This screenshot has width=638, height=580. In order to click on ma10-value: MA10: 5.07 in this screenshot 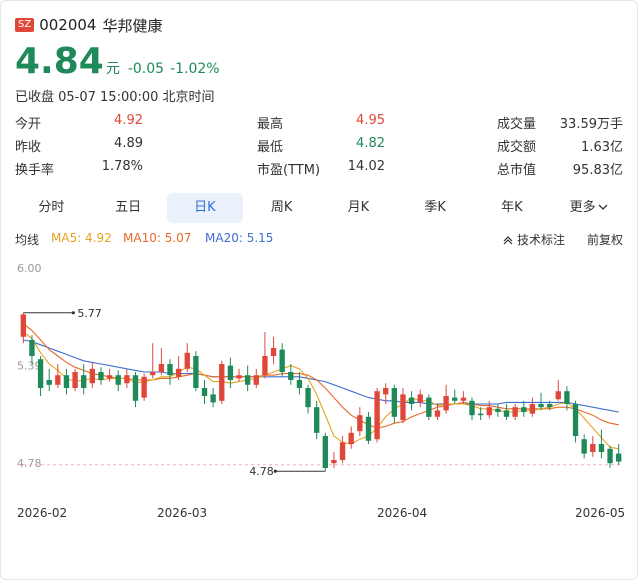, I will do `click(157, 238)`.